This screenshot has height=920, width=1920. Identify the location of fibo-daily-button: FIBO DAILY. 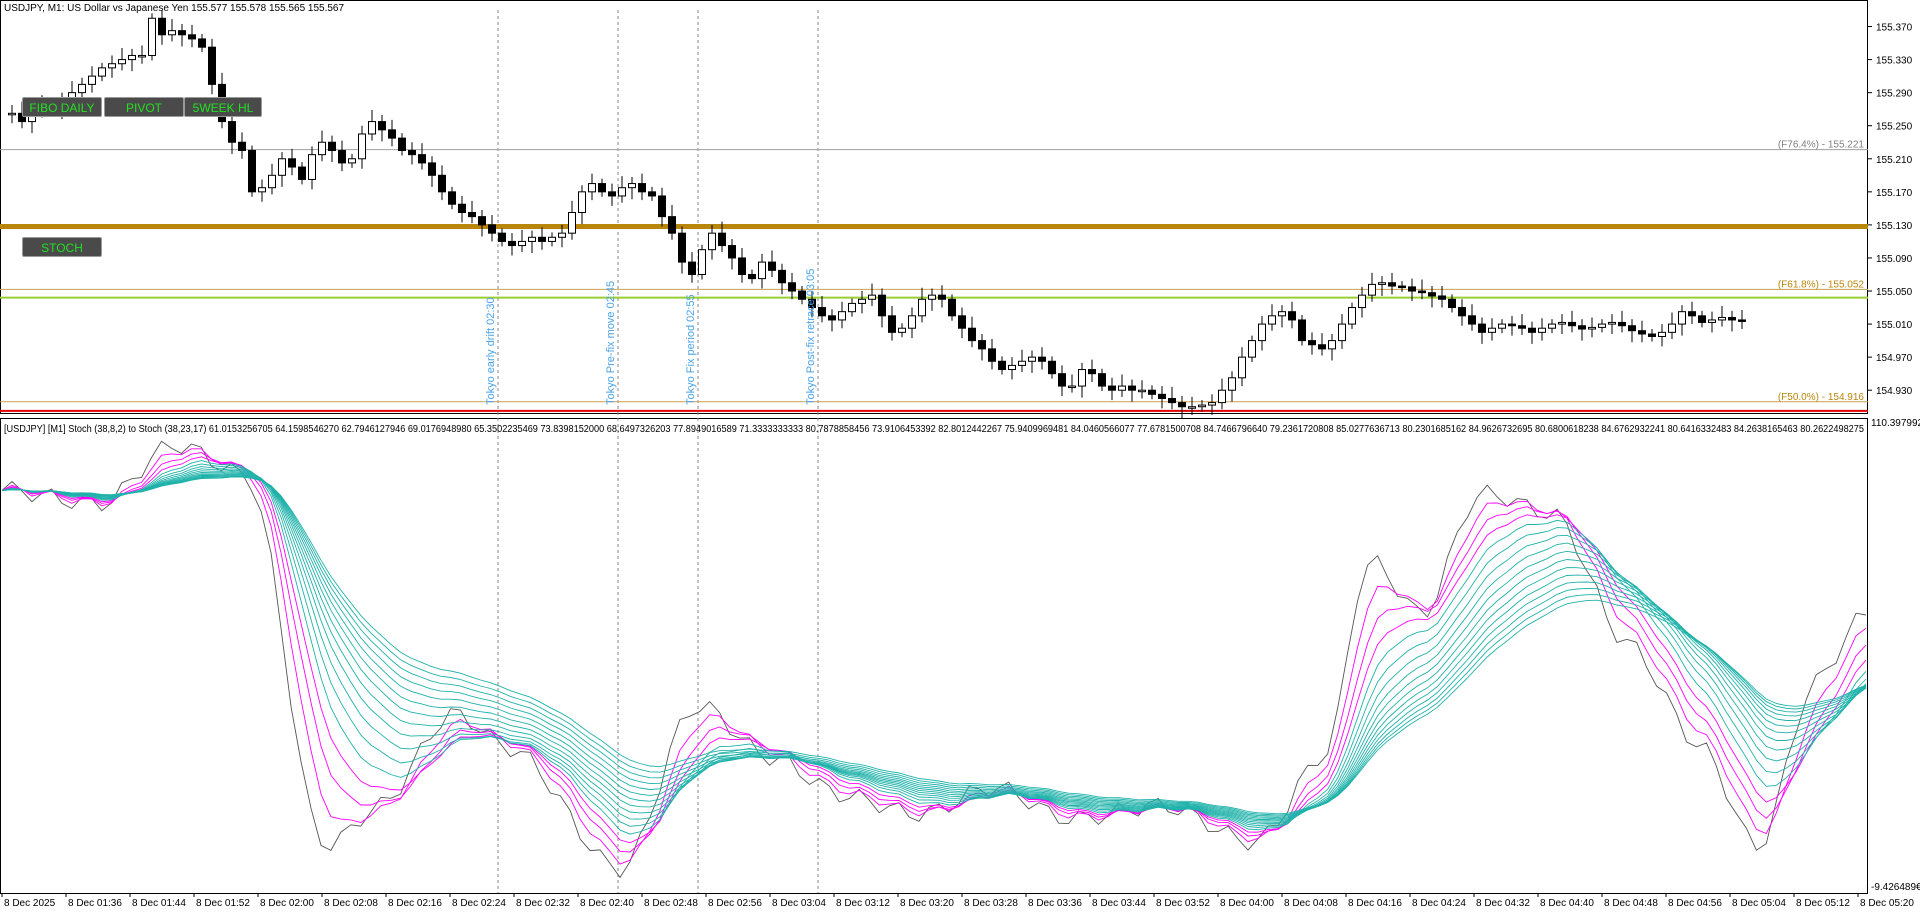
(62, 107).